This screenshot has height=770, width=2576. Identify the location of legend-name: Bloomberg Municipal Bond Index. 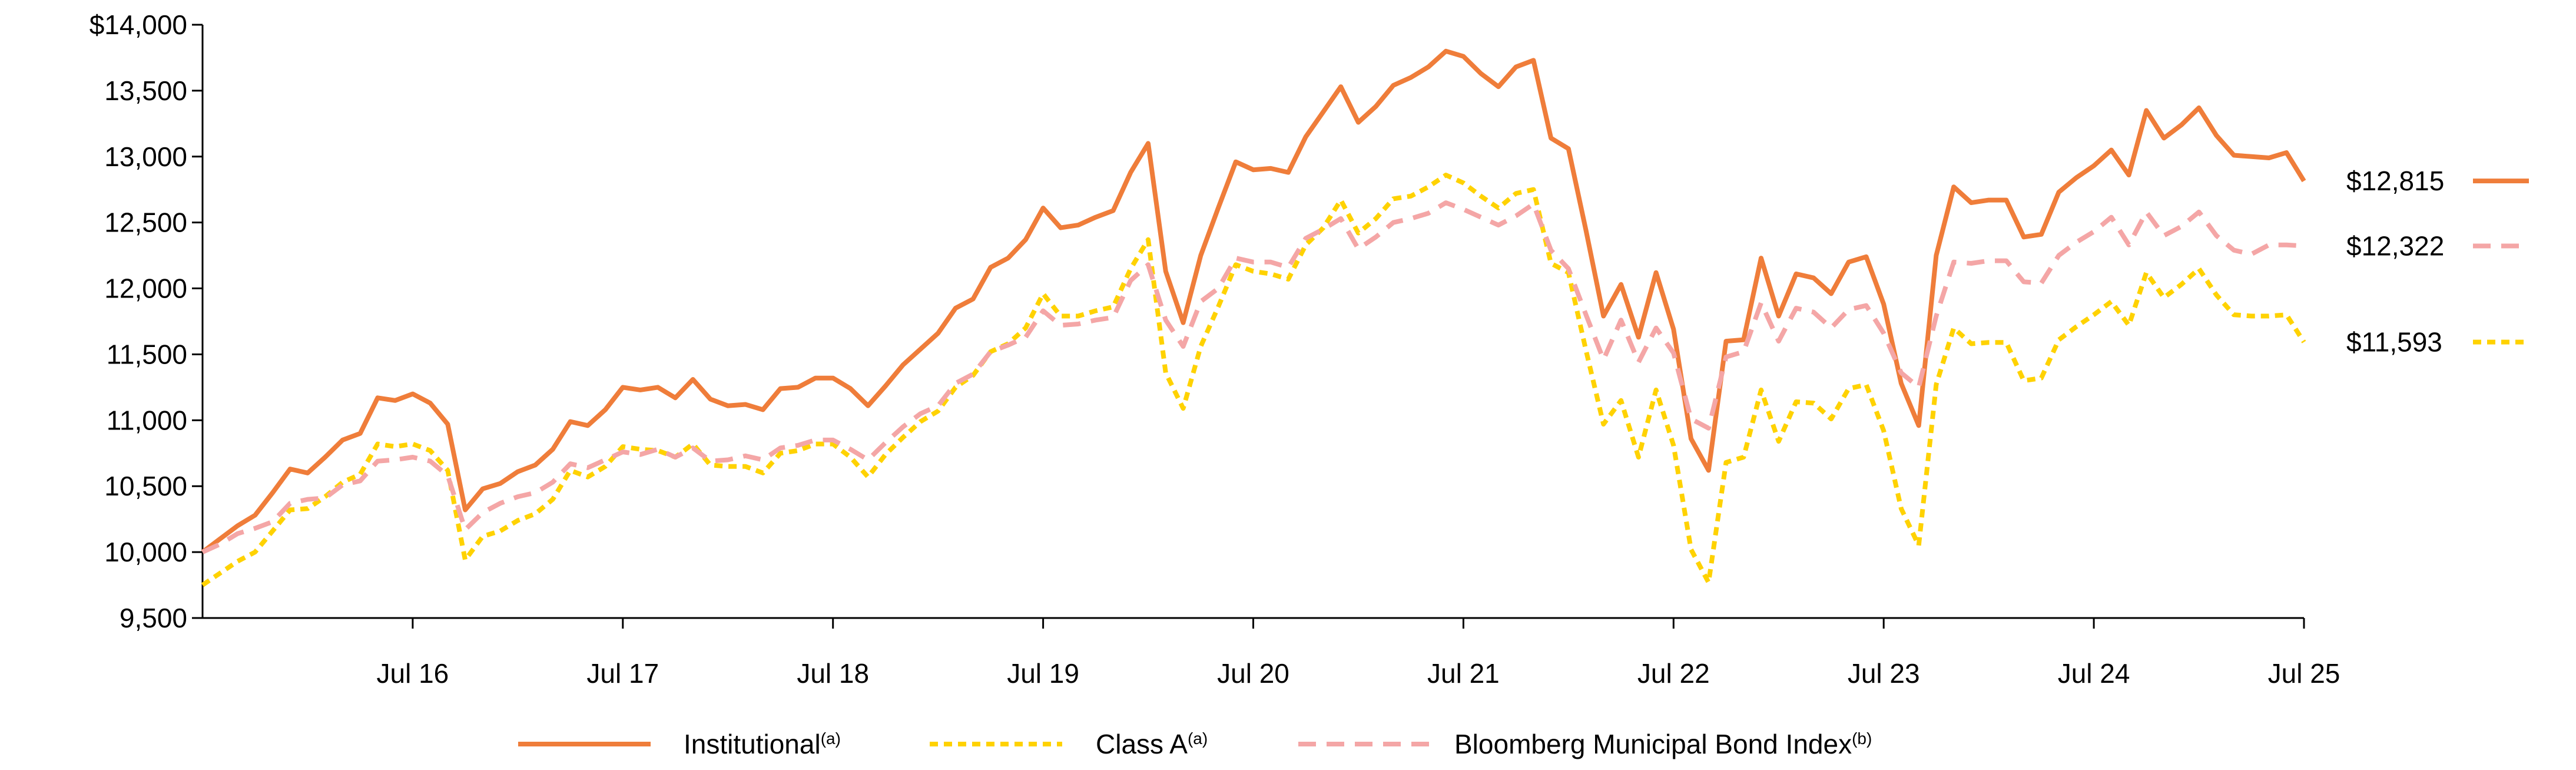
(1653, 744).